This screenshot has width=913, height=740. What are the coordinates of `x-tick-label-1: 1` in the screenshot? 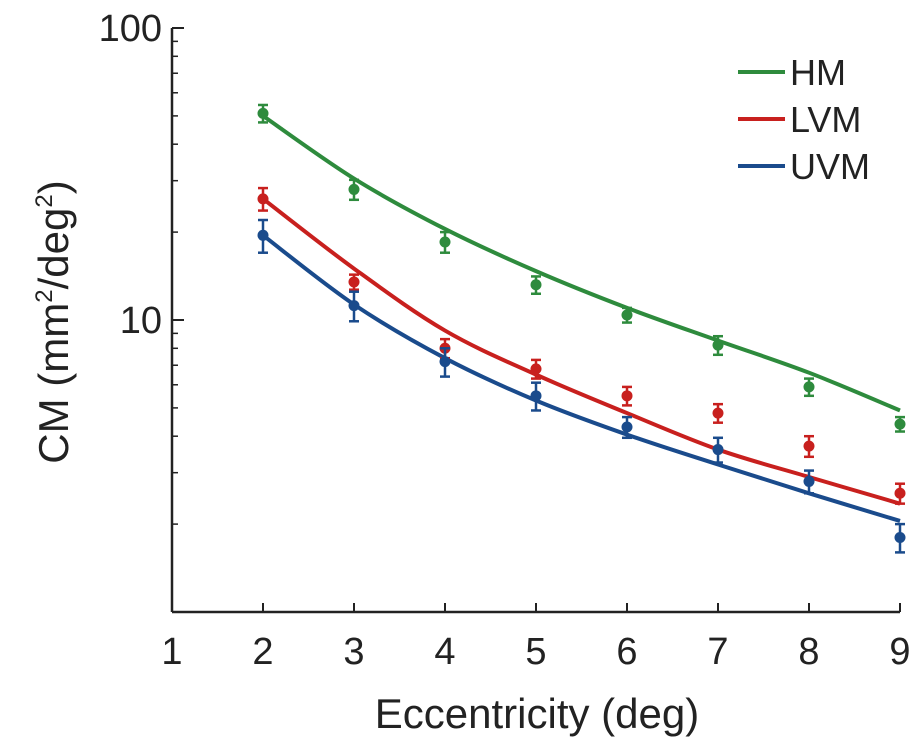 It's located at (171, 652).